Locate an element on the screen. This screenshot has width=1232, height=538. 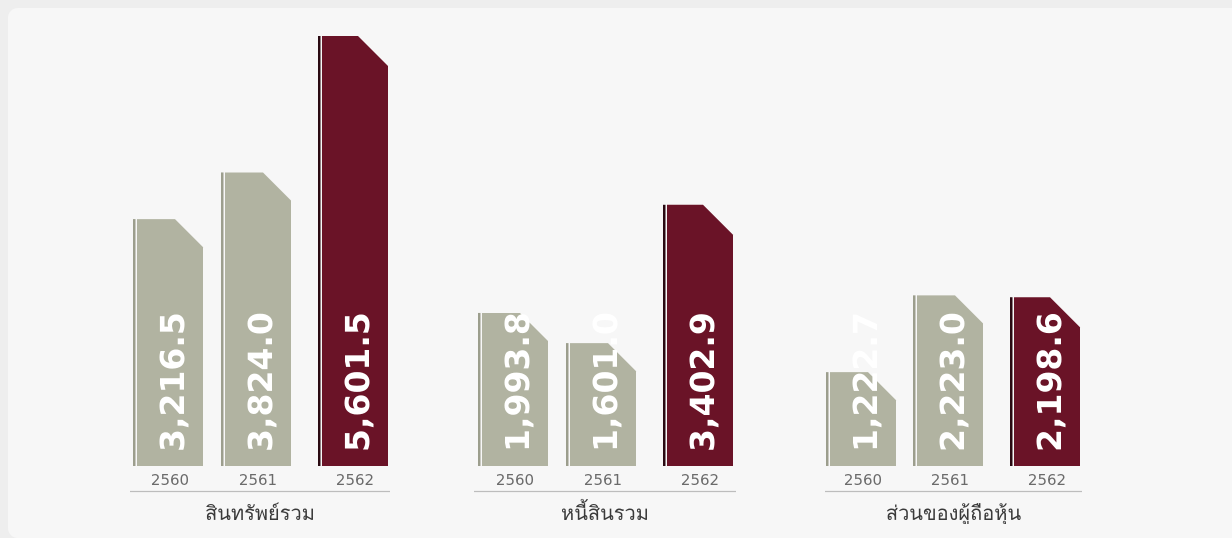
bar-2561: 2,223.0 2561 is located at coordinates (948, 392).